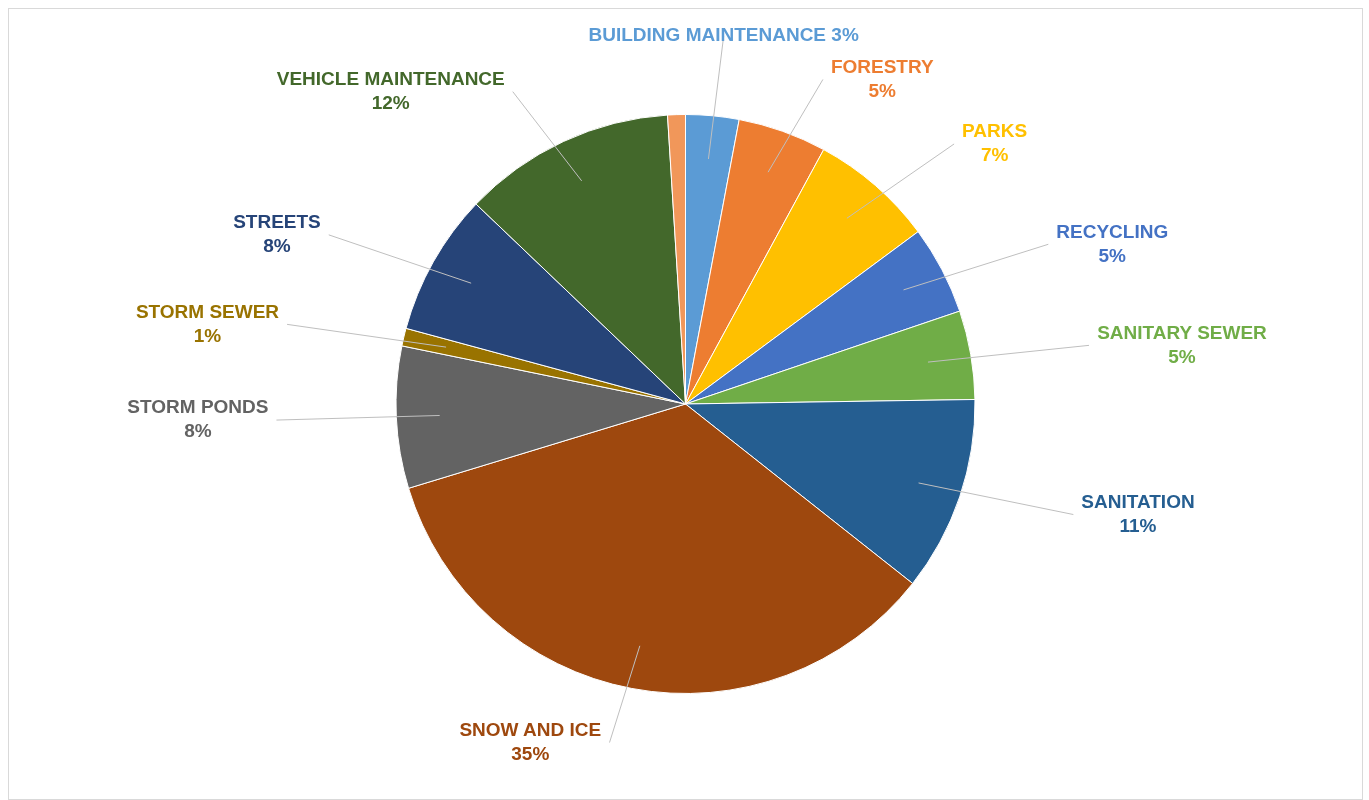  Describe the element at coordinates (723, 35) in the screenshot. I see `slice-label: BUILDING MAINTENANCE 3%` at that location.